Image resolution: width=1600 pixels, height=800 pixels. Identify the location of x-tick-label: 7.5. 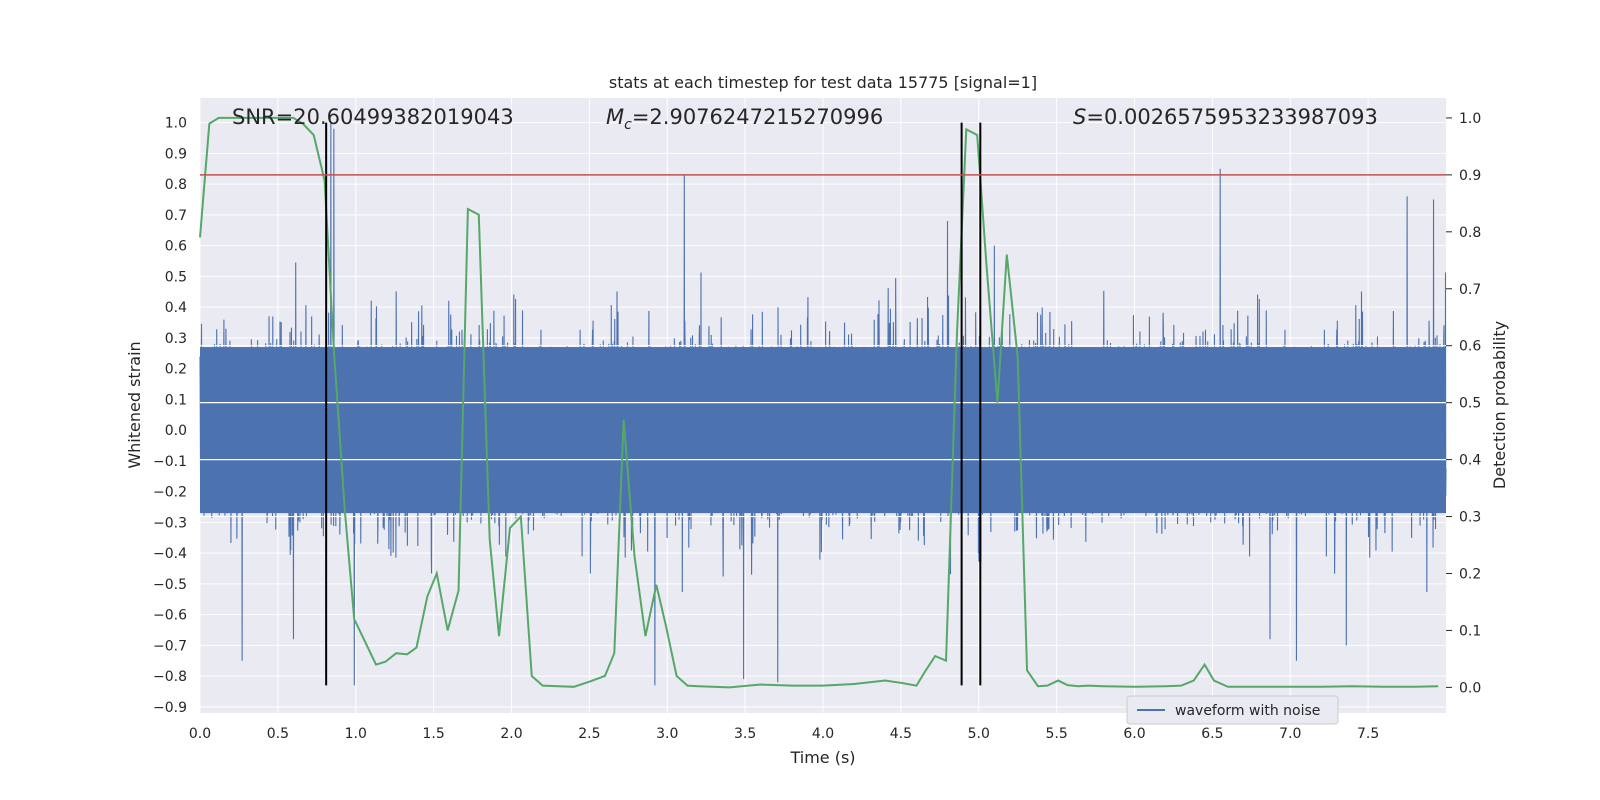
(1368, 734).